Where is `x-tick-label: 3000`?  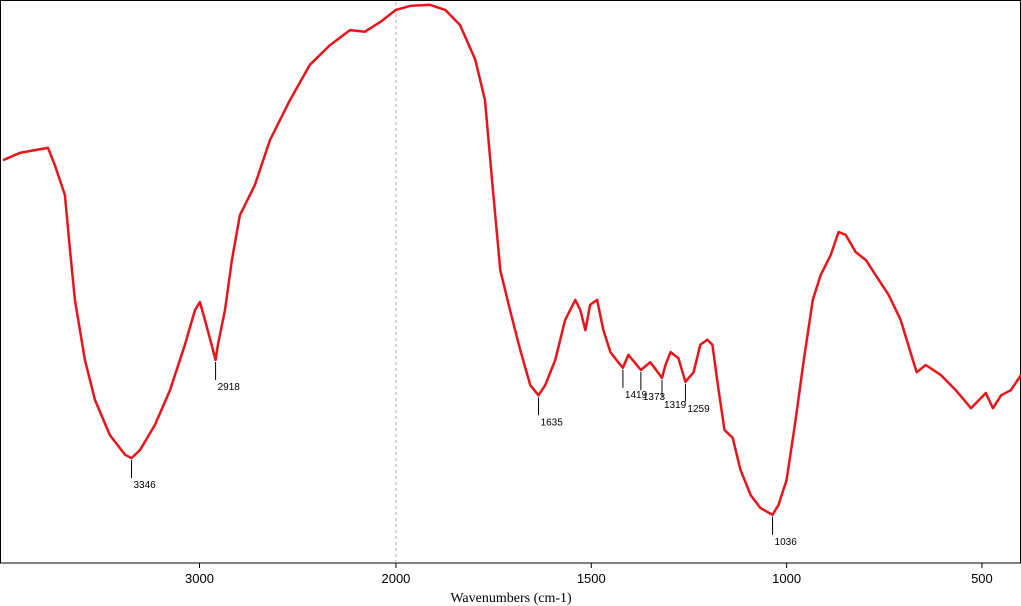
x-tick-label: 3000 is located at coordinates (199, 578).